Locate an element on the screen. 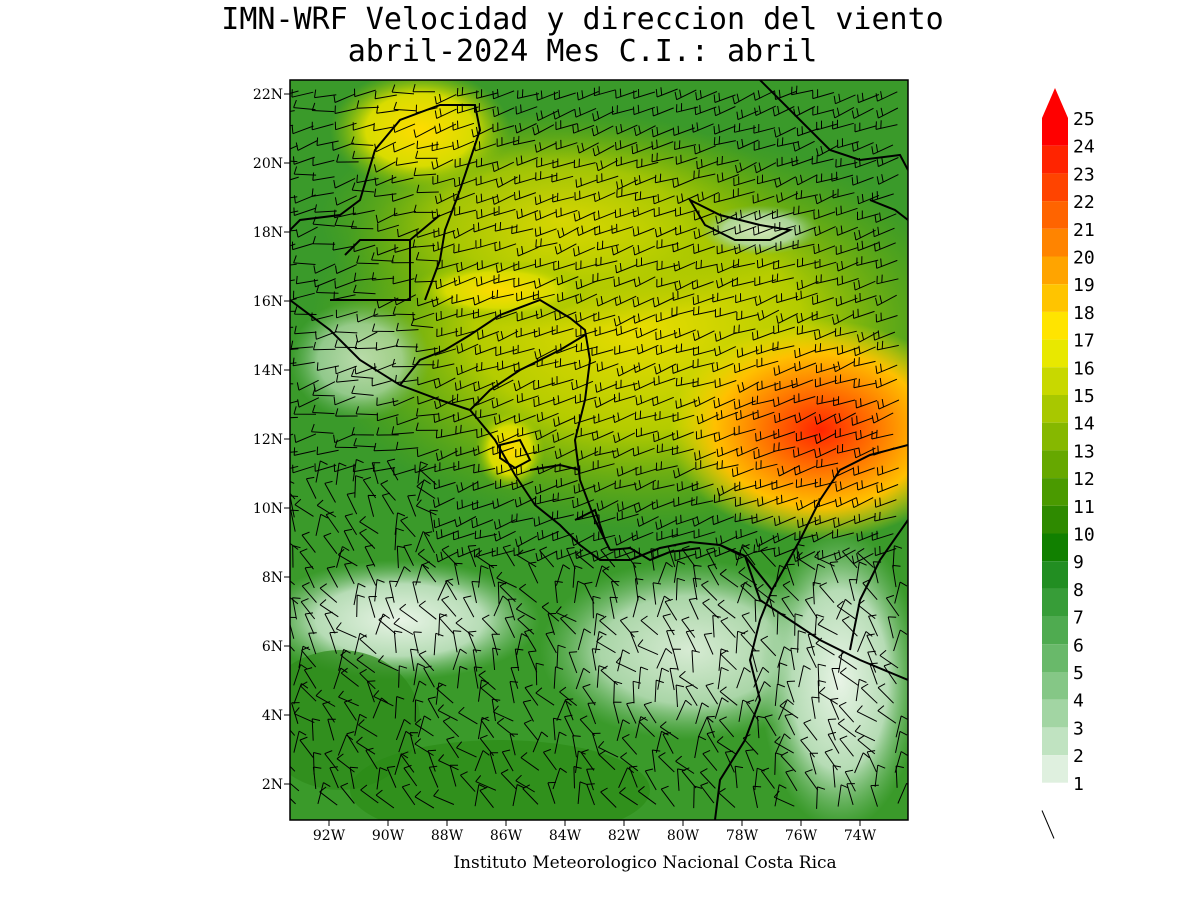 The width and height of the screenshot is (1200, 900). lat-label-14n: 14N is located at coordinates (268, 371).